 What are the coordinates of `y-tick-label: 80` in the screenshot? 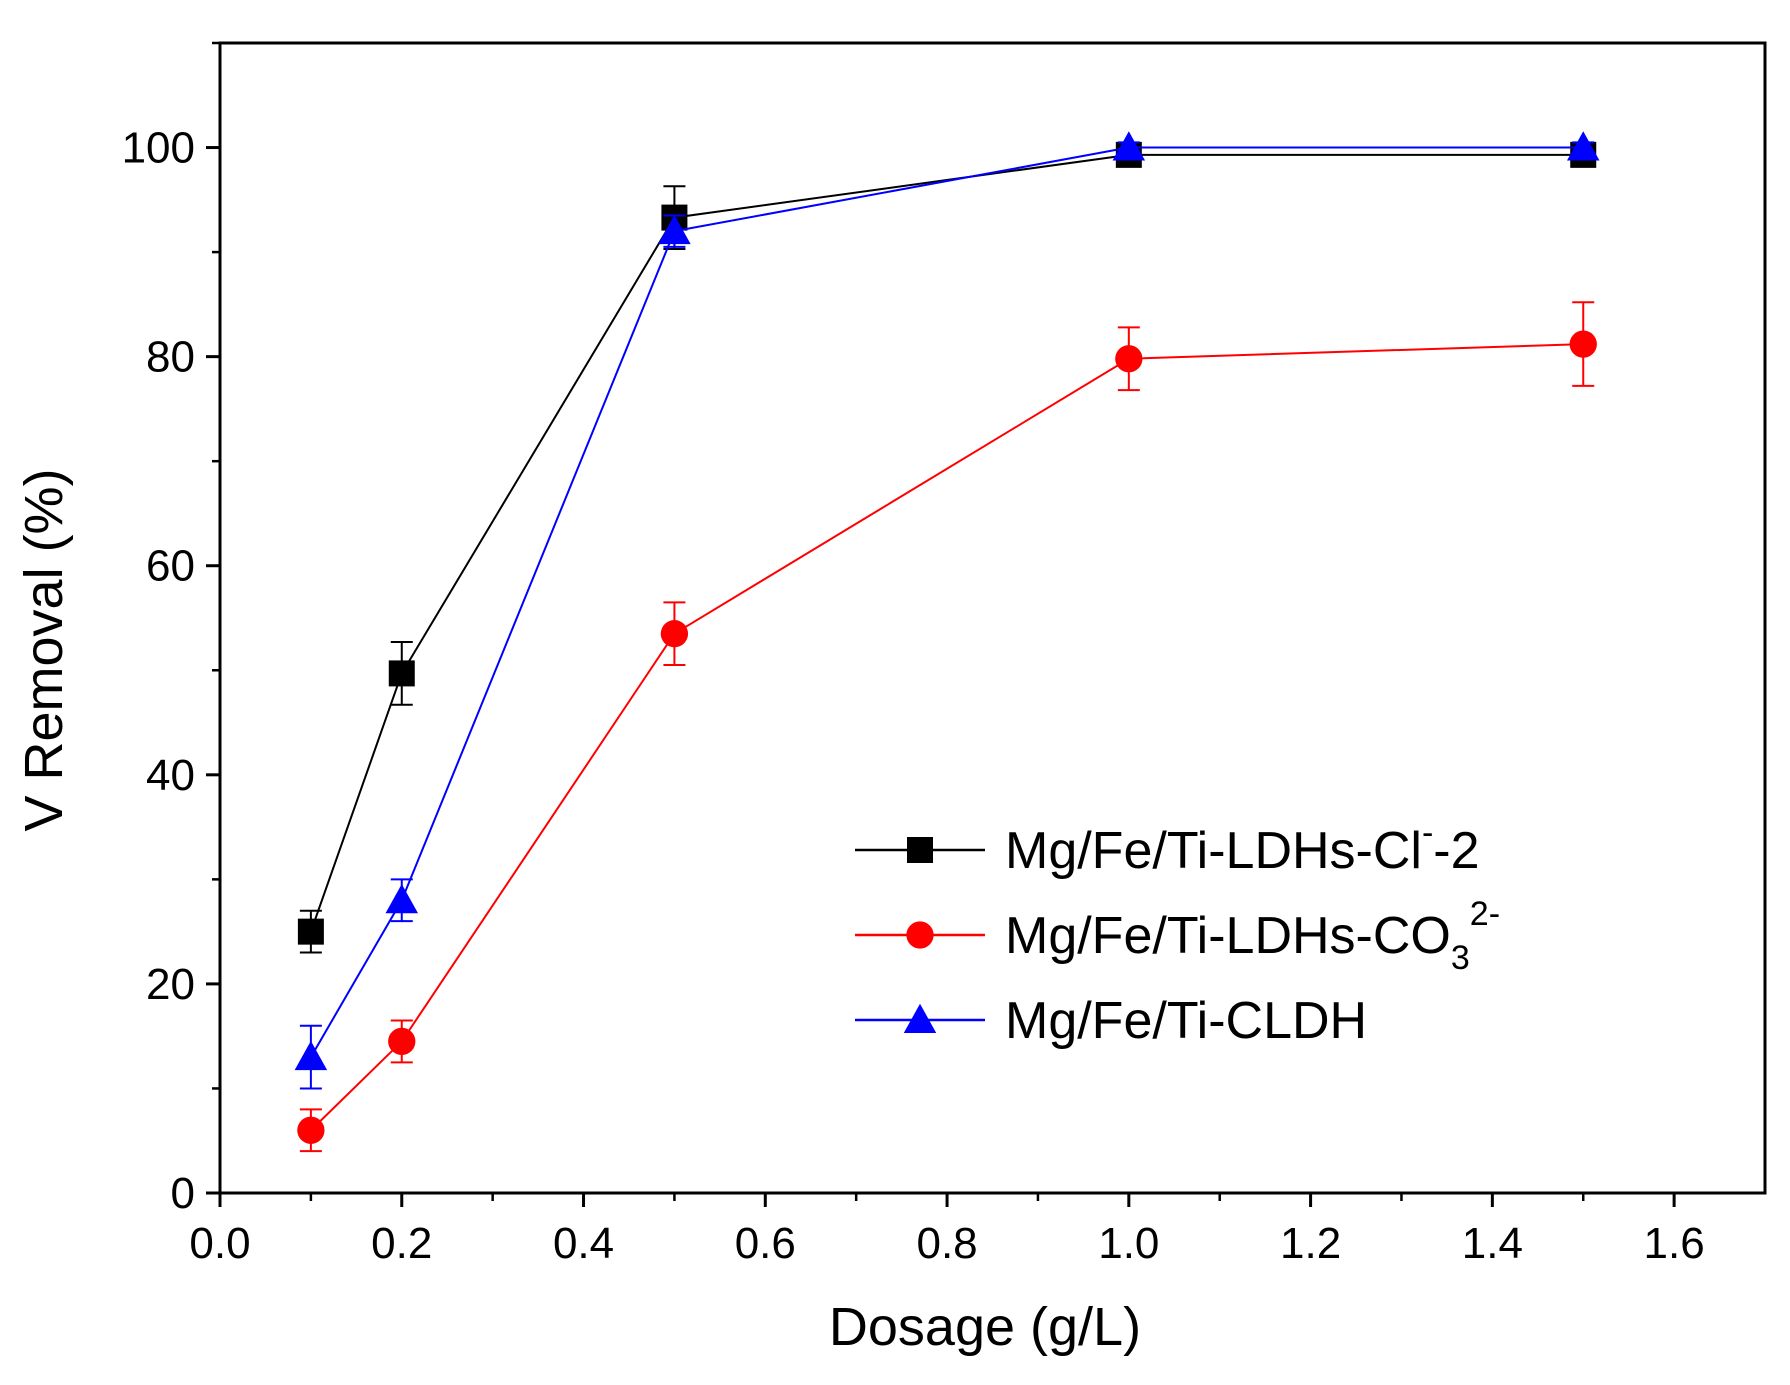 It's located at (170, 357).